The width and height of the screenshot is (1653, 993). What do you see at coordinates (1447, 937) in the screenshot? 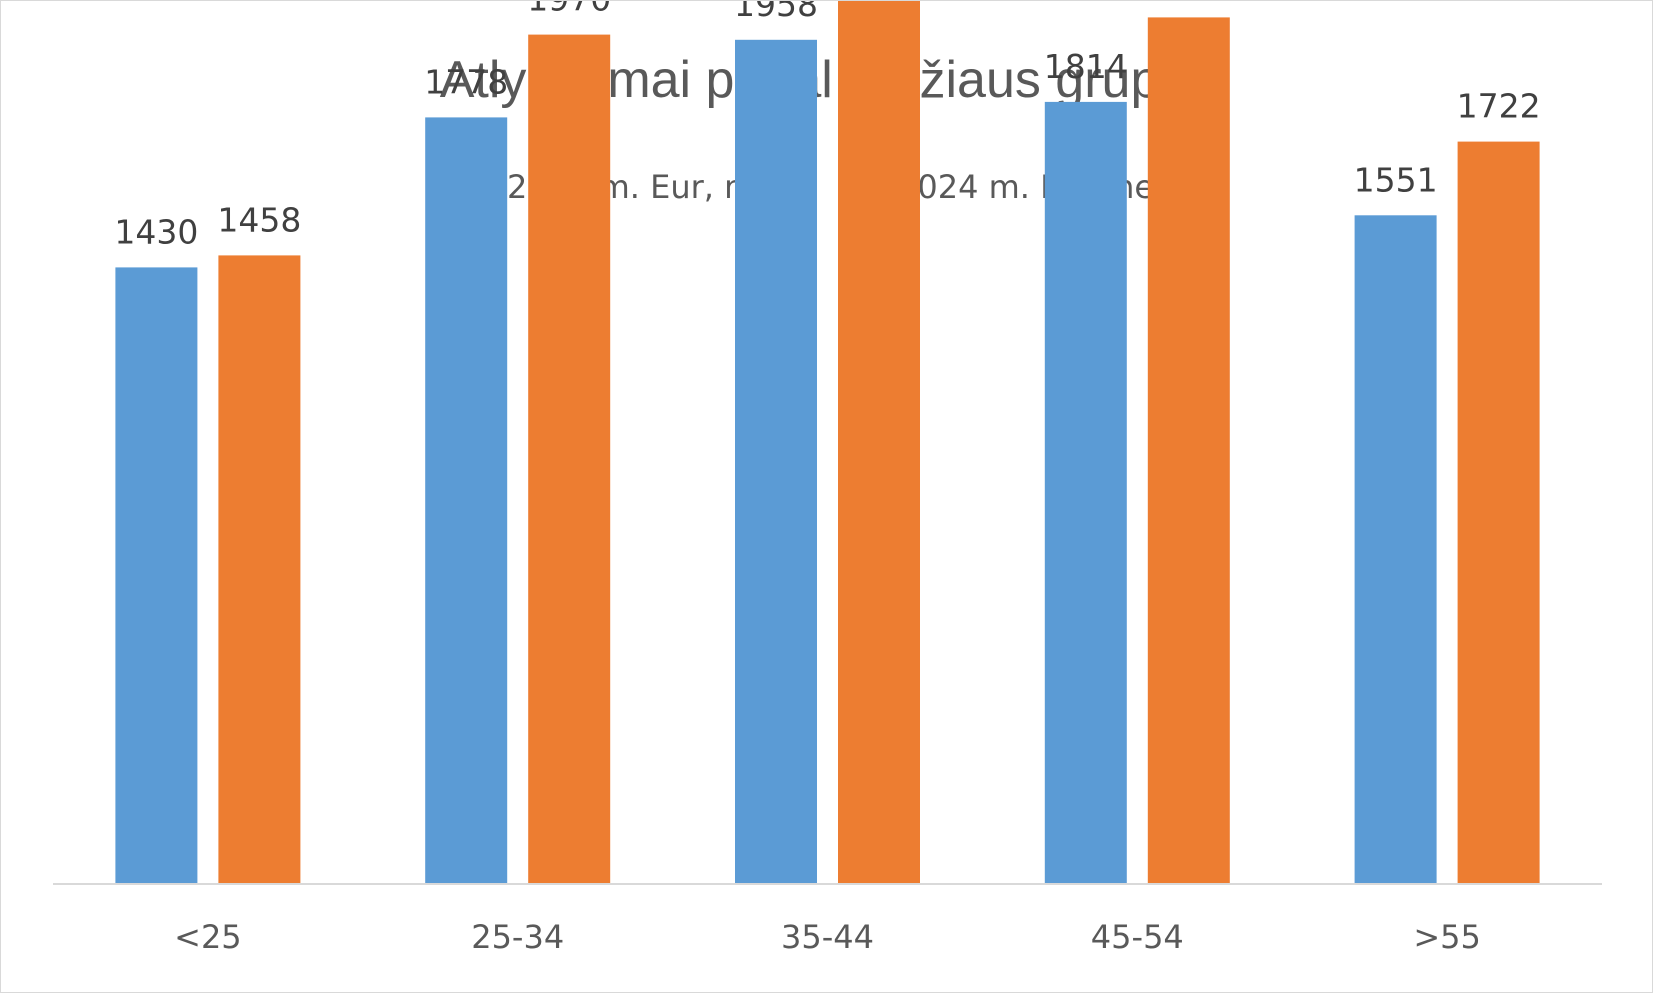
I see `x-tick-label-5: >55` at bounding box center [1447, 937].